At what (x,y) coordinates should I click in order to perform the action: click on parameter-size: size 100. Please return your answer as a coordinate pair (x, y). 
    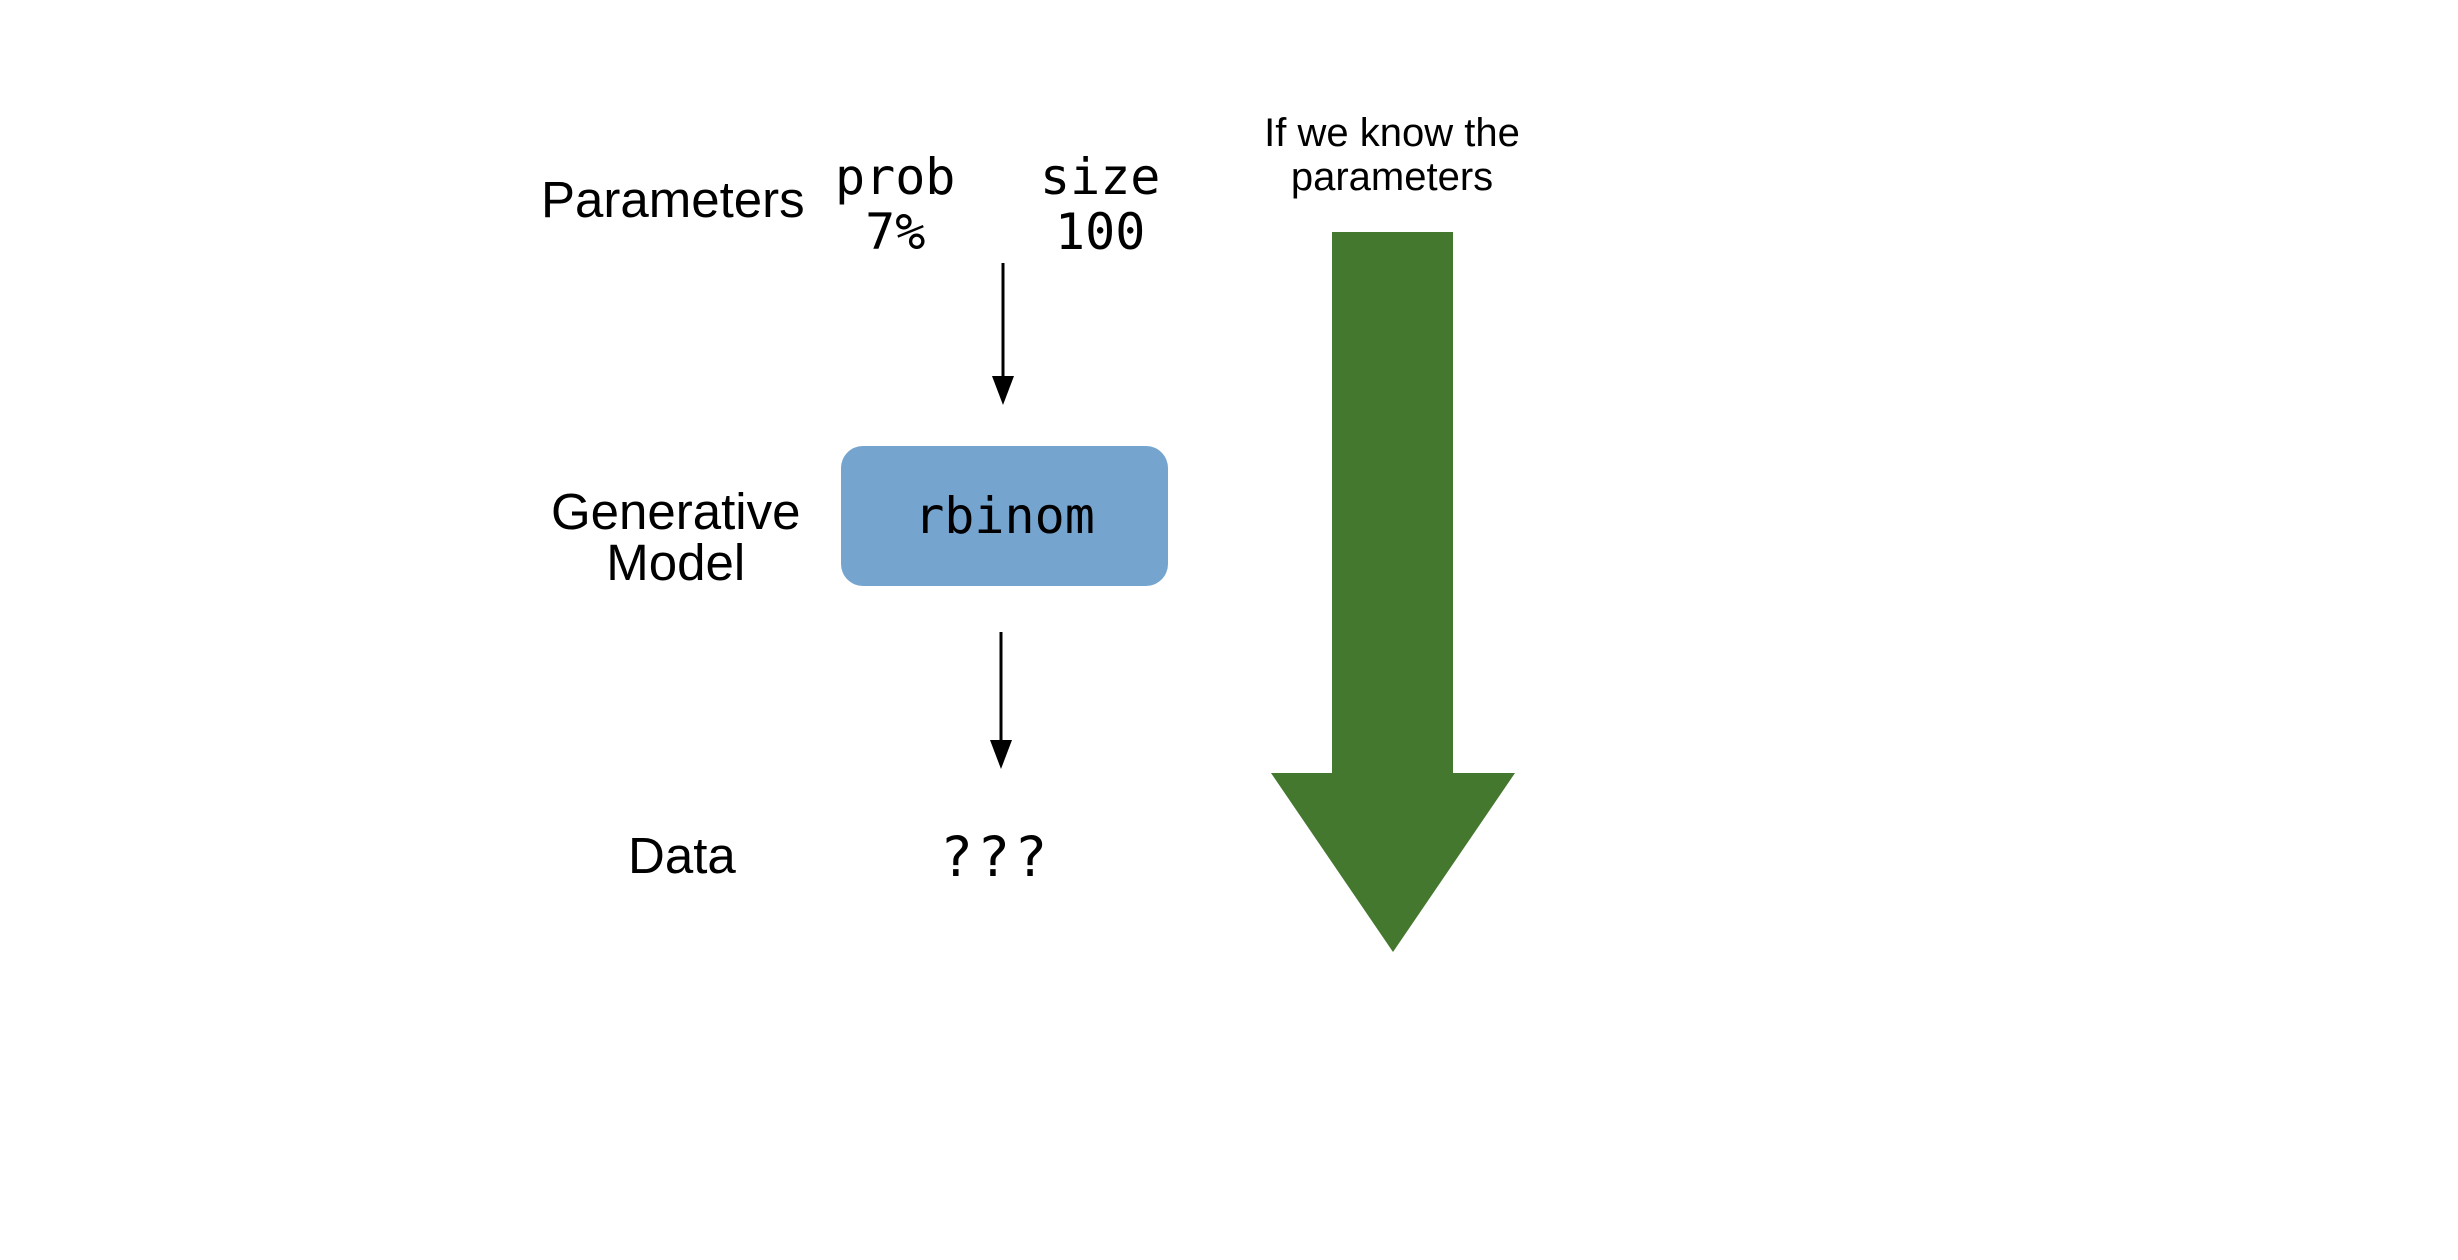
    Looking at the image, I should click on (1100, 205).